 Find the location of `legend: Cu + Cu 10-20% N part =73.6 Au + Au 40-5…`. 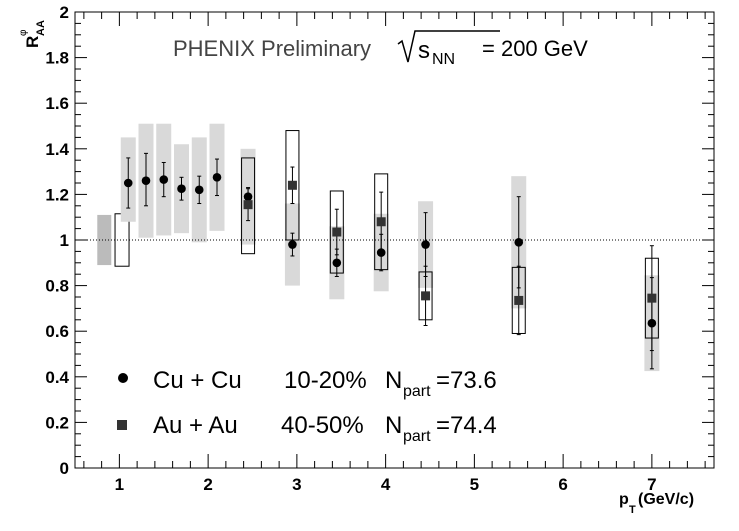

legend: Cu + Cu 10-20% N part =73.6 Au + Au 40-5… is located at coordinates (307, 406).